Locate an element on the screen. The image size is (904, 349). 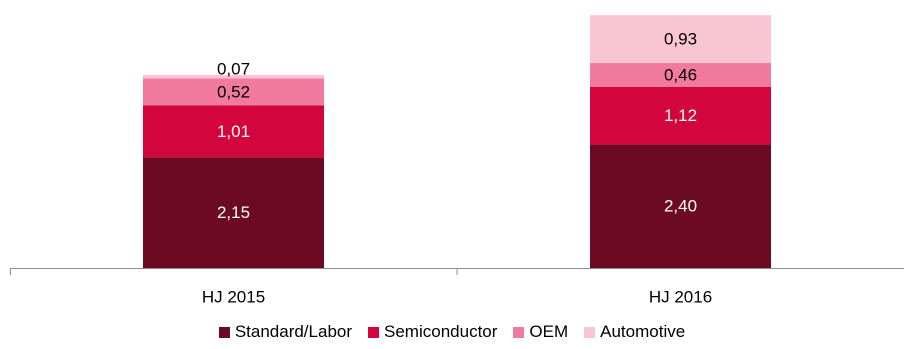
data-label: 0,93 is located at coordinates (680, 39).